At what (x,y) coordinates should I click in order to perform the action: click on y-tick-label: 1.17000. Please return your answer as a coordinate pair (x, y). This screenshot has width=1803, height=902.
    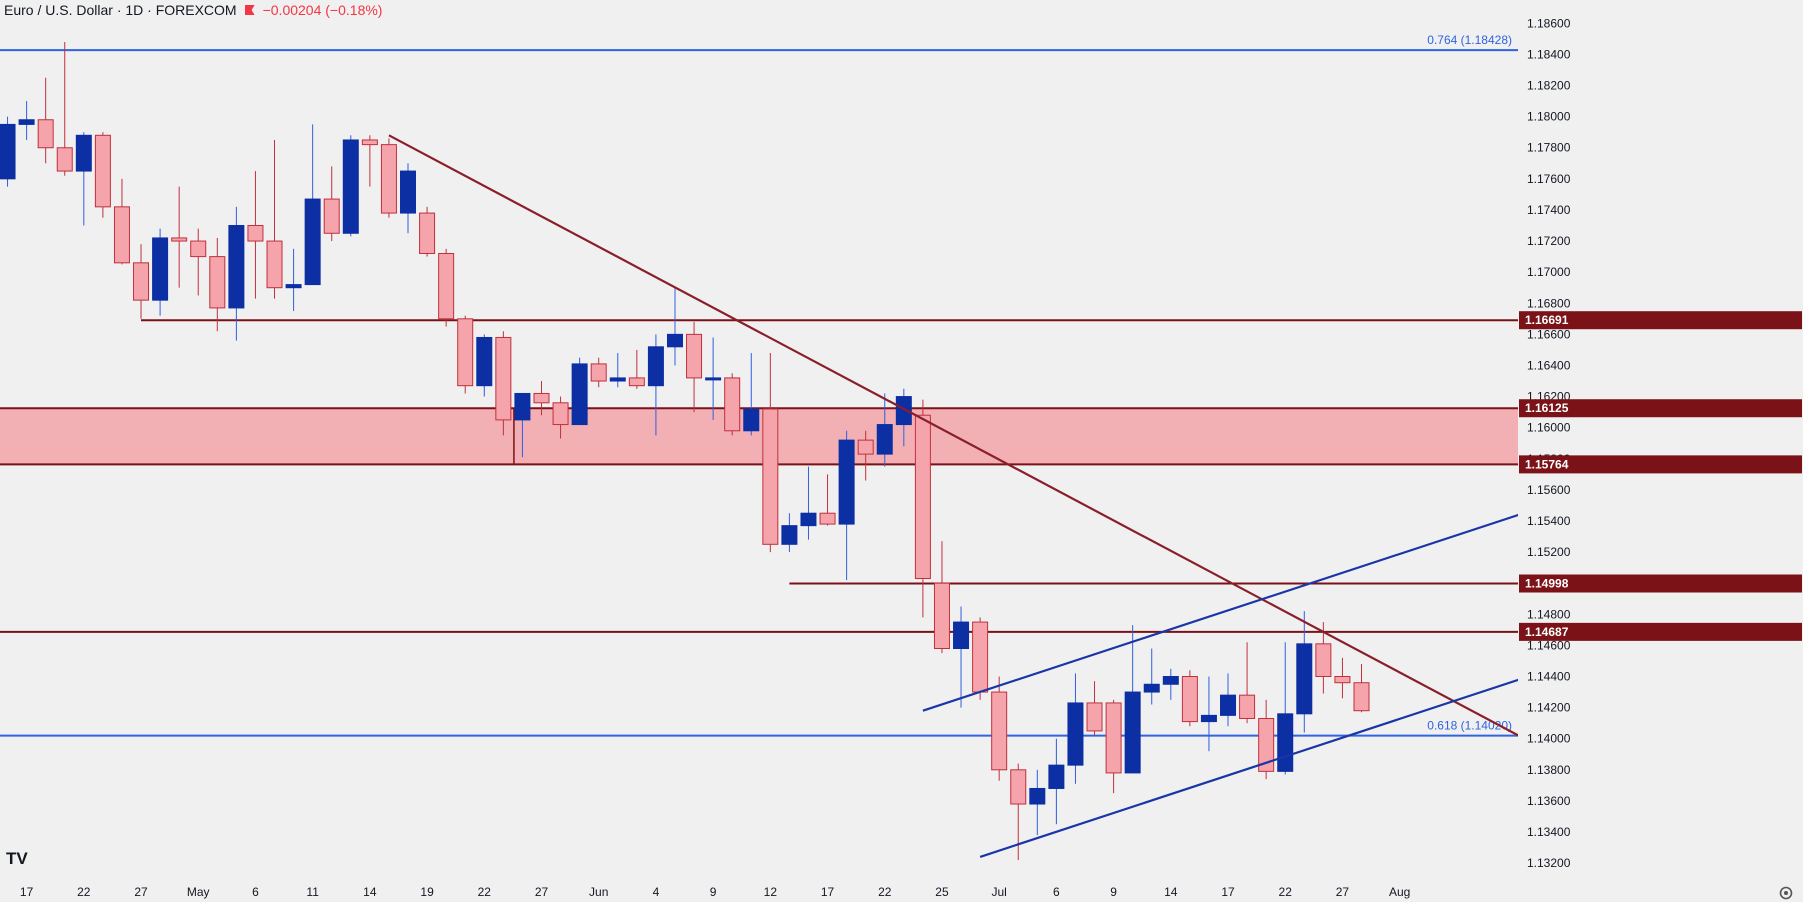
    Looking at the image, I should click on (1549, 272).